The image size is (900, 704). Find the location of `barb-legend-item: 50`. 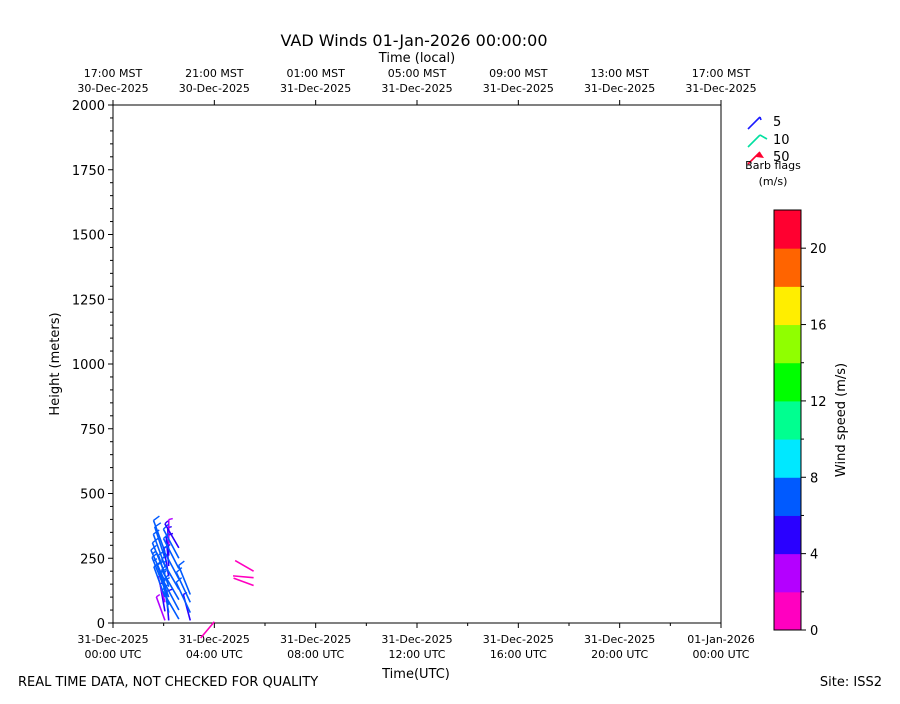

barb-legend-item: 50 is located at coordinates (768, 157).